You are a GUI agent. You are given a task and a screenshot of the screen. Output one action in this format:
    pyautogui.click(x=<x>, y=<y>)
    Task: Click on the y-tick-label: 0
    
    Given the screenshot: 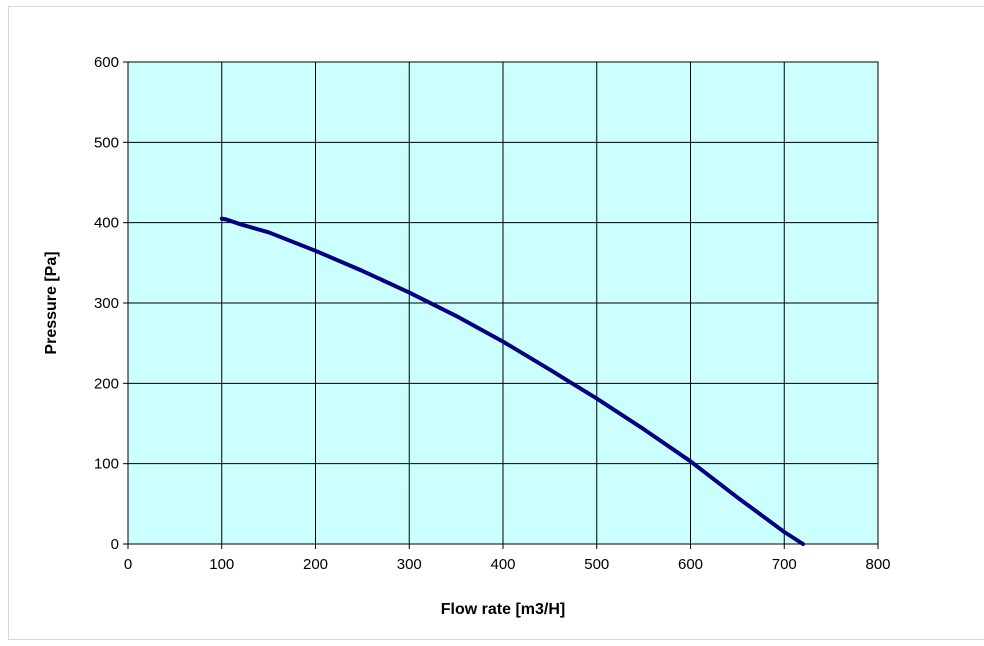 What is the action you would take?
    pyautogui.click(x=115, y=544)
    